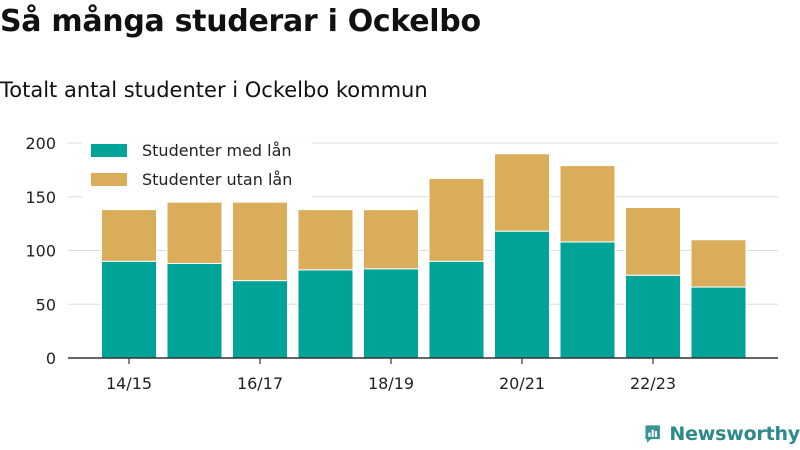  I want to click on newsworthy-logo: Newsworthy, so click(722, 434).